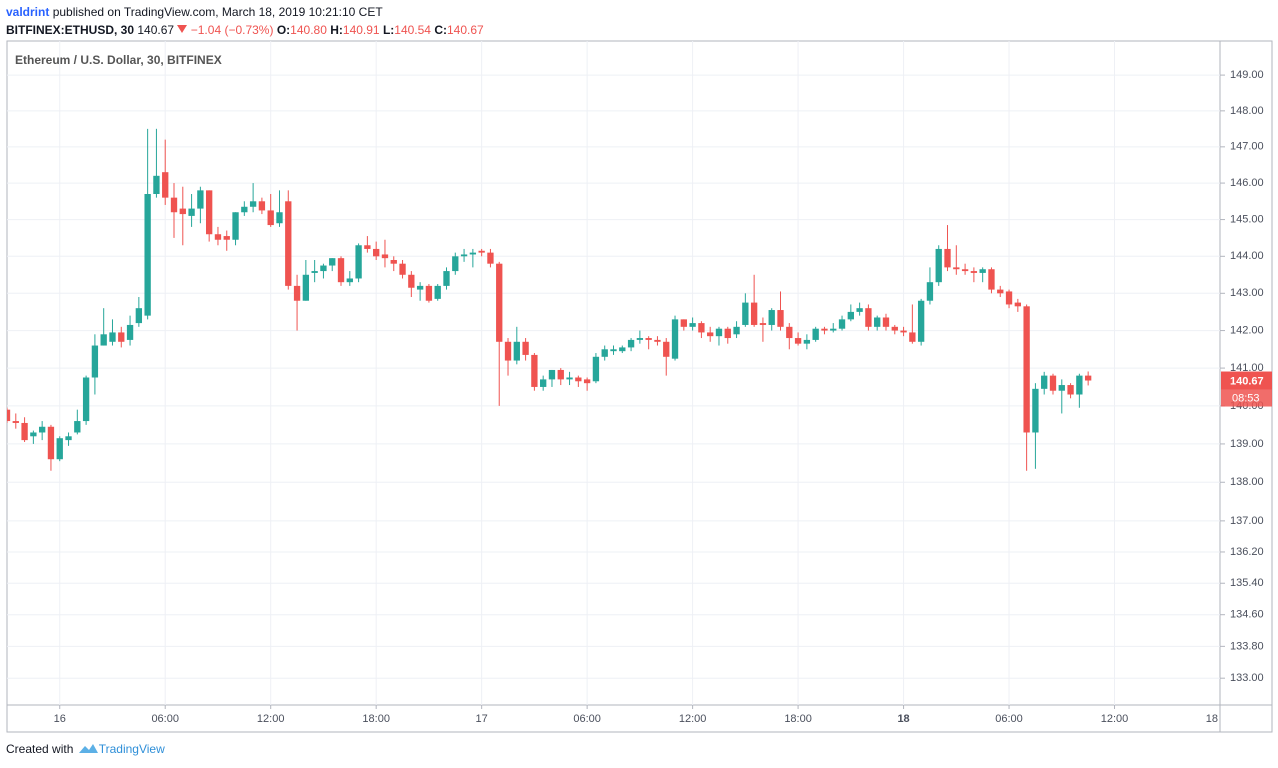  I want to click on last-price: 140.67, so click(156, 30).